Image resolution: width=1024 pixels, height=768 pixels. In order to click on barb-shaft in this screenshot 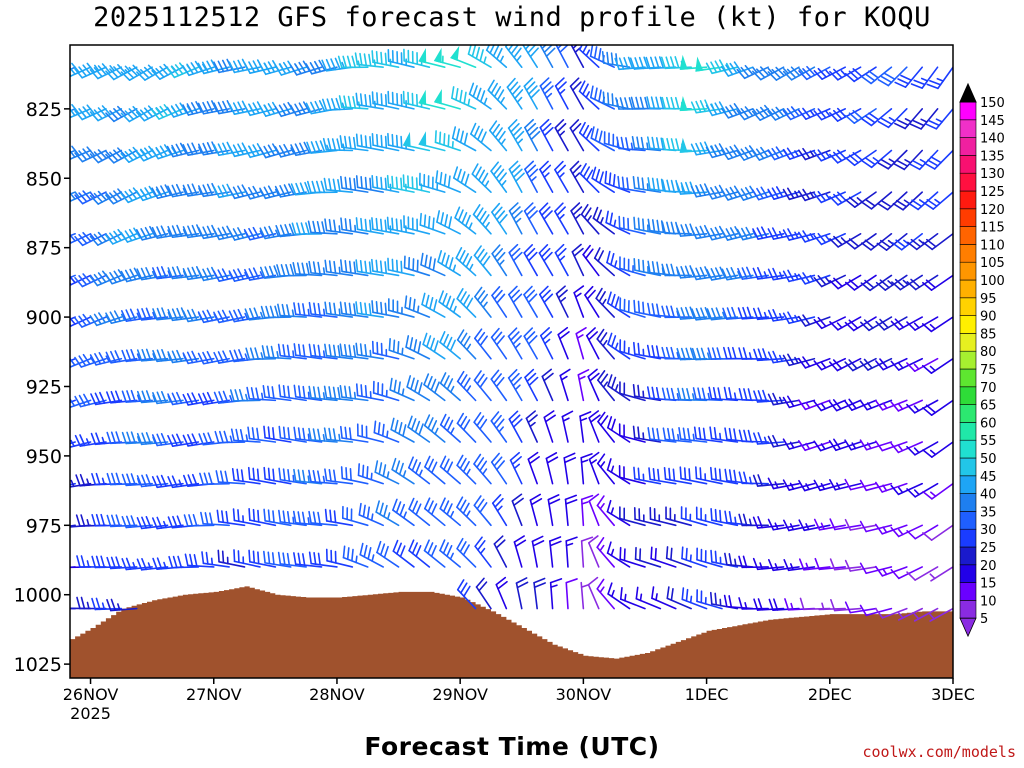, I will do `click(567, 595)`.